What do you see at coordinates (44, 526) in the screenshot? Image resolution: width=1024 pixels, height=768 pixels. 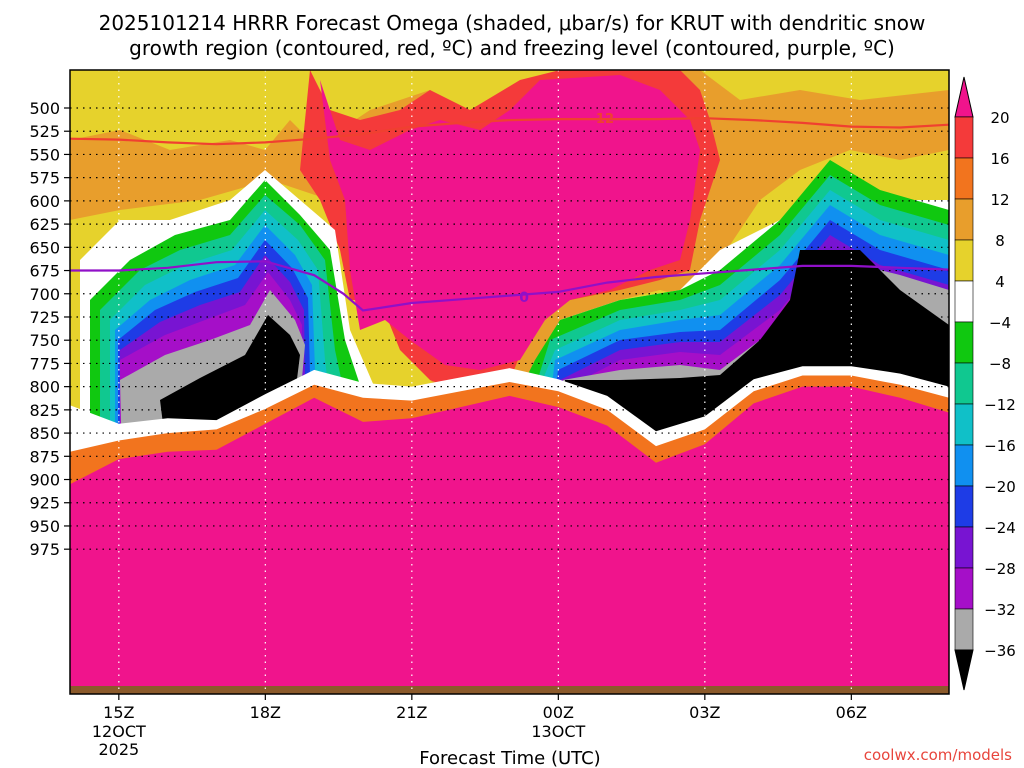 I see `y-tick-label: 950` at bounding box center [44, 526].